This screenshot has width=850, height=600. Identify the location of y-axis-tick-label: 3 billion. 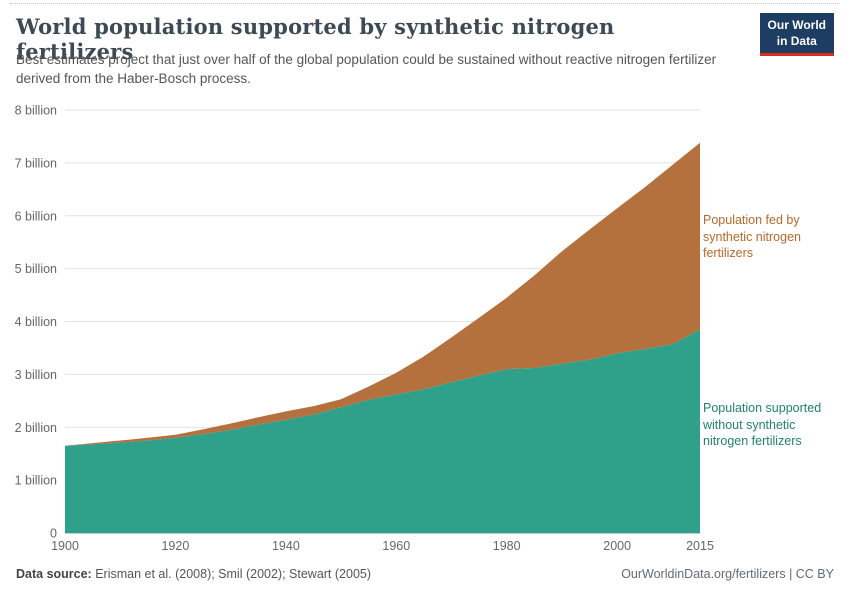
(36, 375).